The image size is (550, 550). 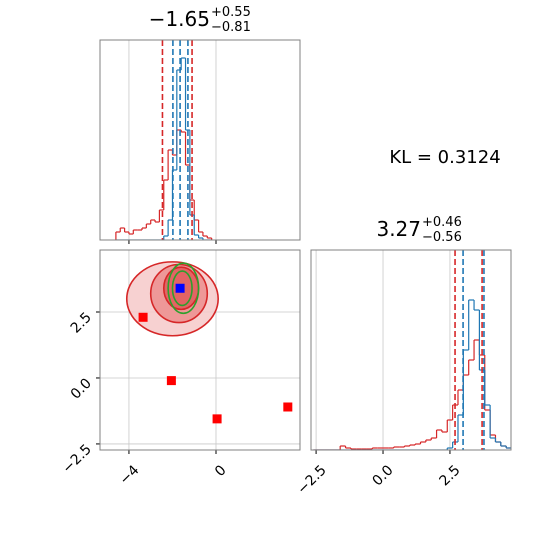 What do you see at coordinates (81, 323) in the screenshot?
I see `y-tick-label: 2.5` at bounding box center [81, 323].